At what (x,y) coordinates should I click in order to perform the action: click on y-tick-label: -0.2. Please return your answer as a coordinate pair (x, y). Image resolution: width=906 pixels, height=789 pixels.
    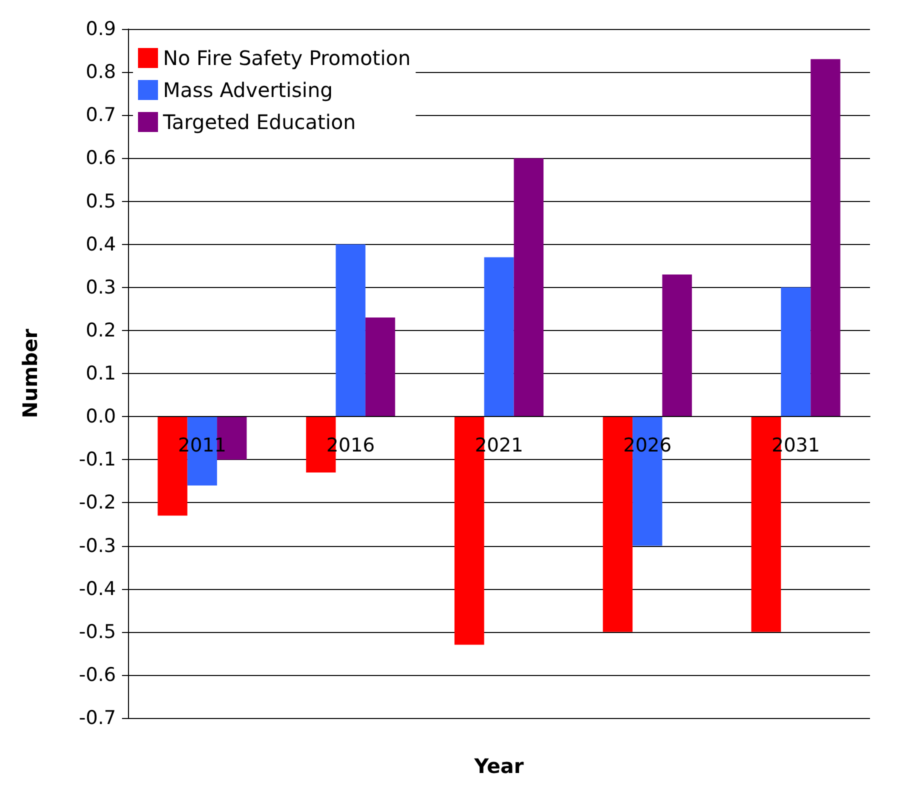
    Looking at the image, I should click on (97, 503).